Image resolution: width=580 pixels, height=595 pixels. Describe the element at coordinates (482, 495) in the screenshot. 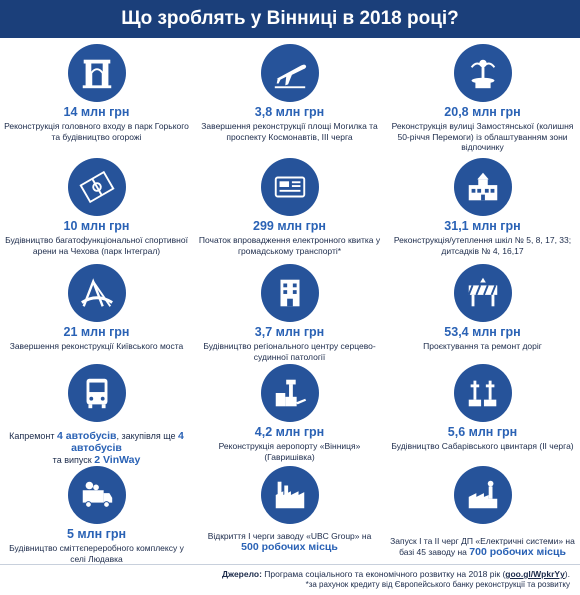

I see `plant-icon` at that location.